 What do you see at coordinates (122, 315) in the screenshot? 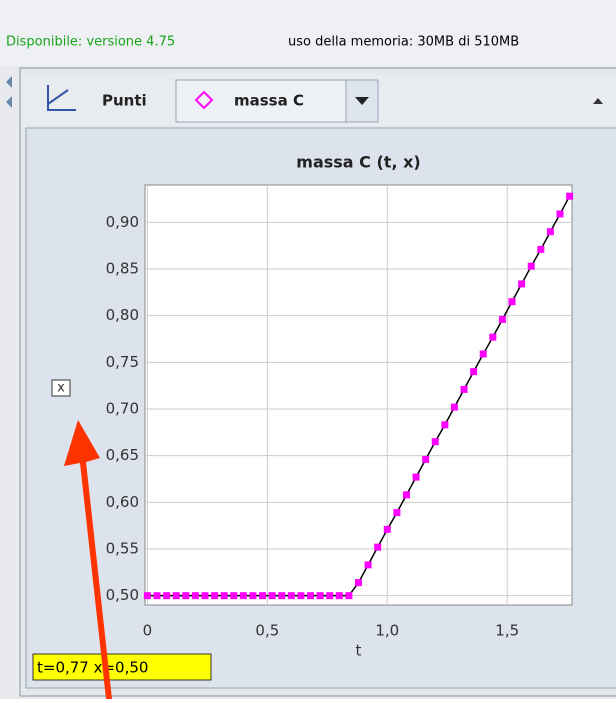
I see `y-tick-label: 0,80` at bounding box center [122, 315].